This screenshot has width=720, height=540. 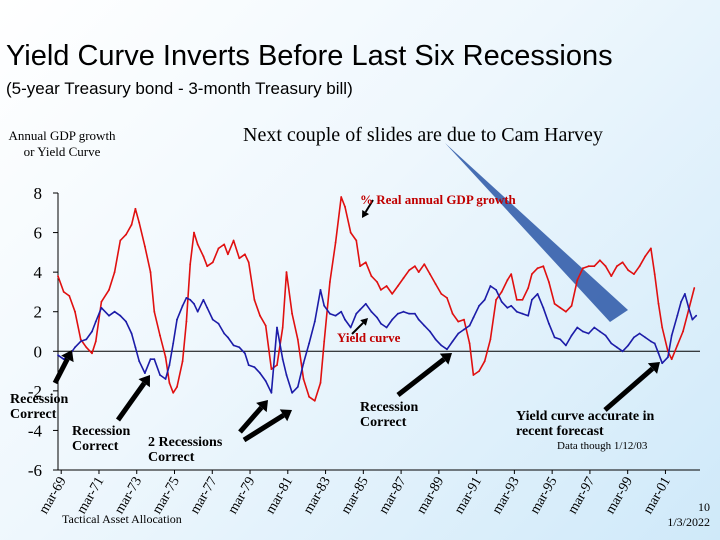 I want to click on arrow-recession-2-head, so click(x=144, y=381).